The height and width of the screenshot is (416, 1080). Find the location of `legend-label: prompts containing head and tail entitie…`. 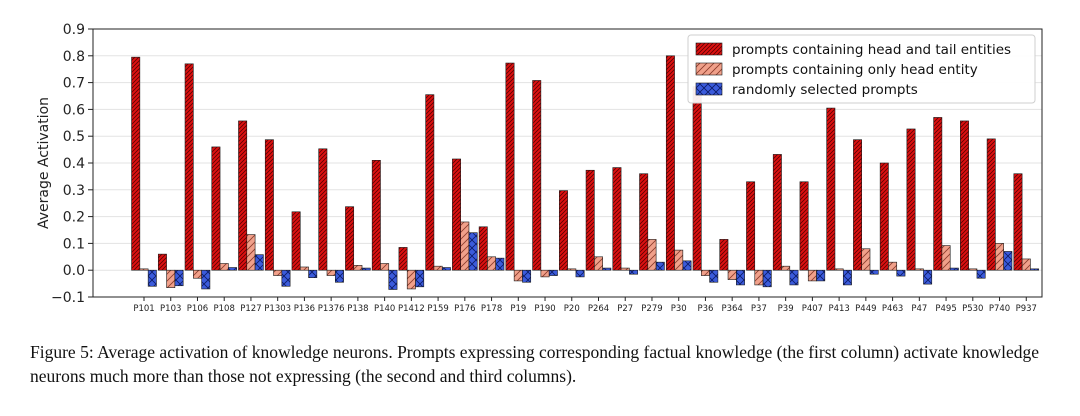

legend-label: prompts containing head and tail entitie… is located at coordinates (871, 50).